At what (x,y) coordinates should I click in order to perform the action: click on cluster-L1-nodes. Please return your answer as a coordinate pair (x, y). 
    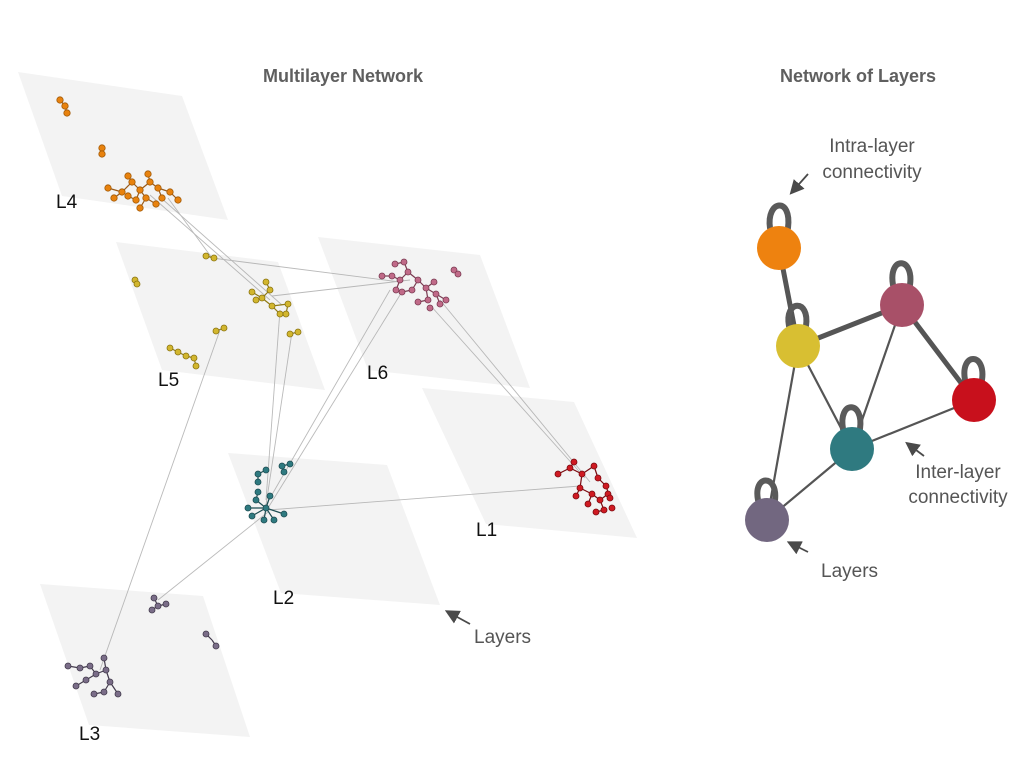
    Looking at the image, I should click on (585, 487).